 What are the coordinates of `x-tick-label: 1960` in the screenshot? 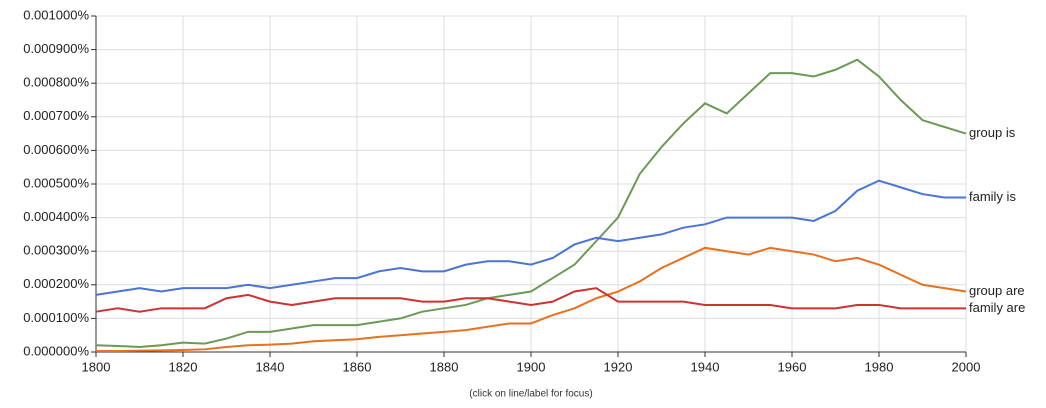 It's located at (792, 366).